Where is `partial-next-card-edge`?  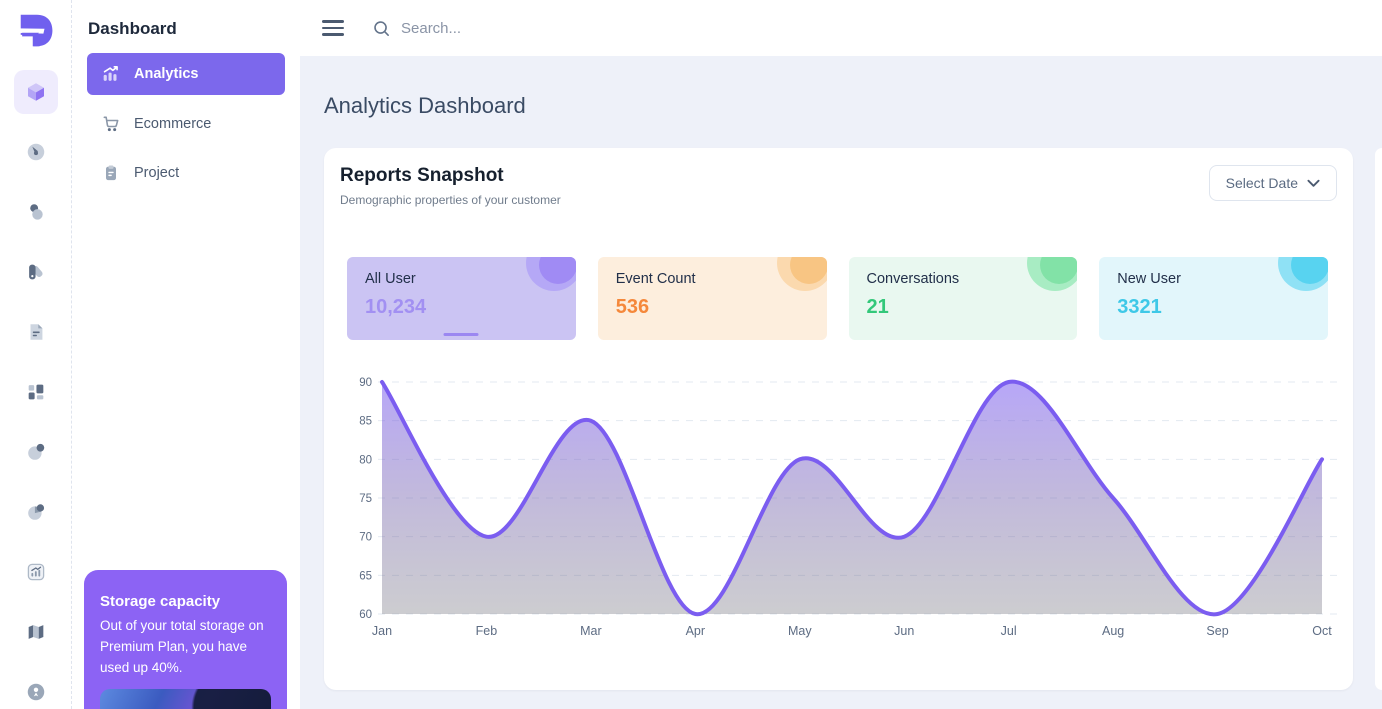
partial-next-card-edge is located at coordinates (1378, 419).